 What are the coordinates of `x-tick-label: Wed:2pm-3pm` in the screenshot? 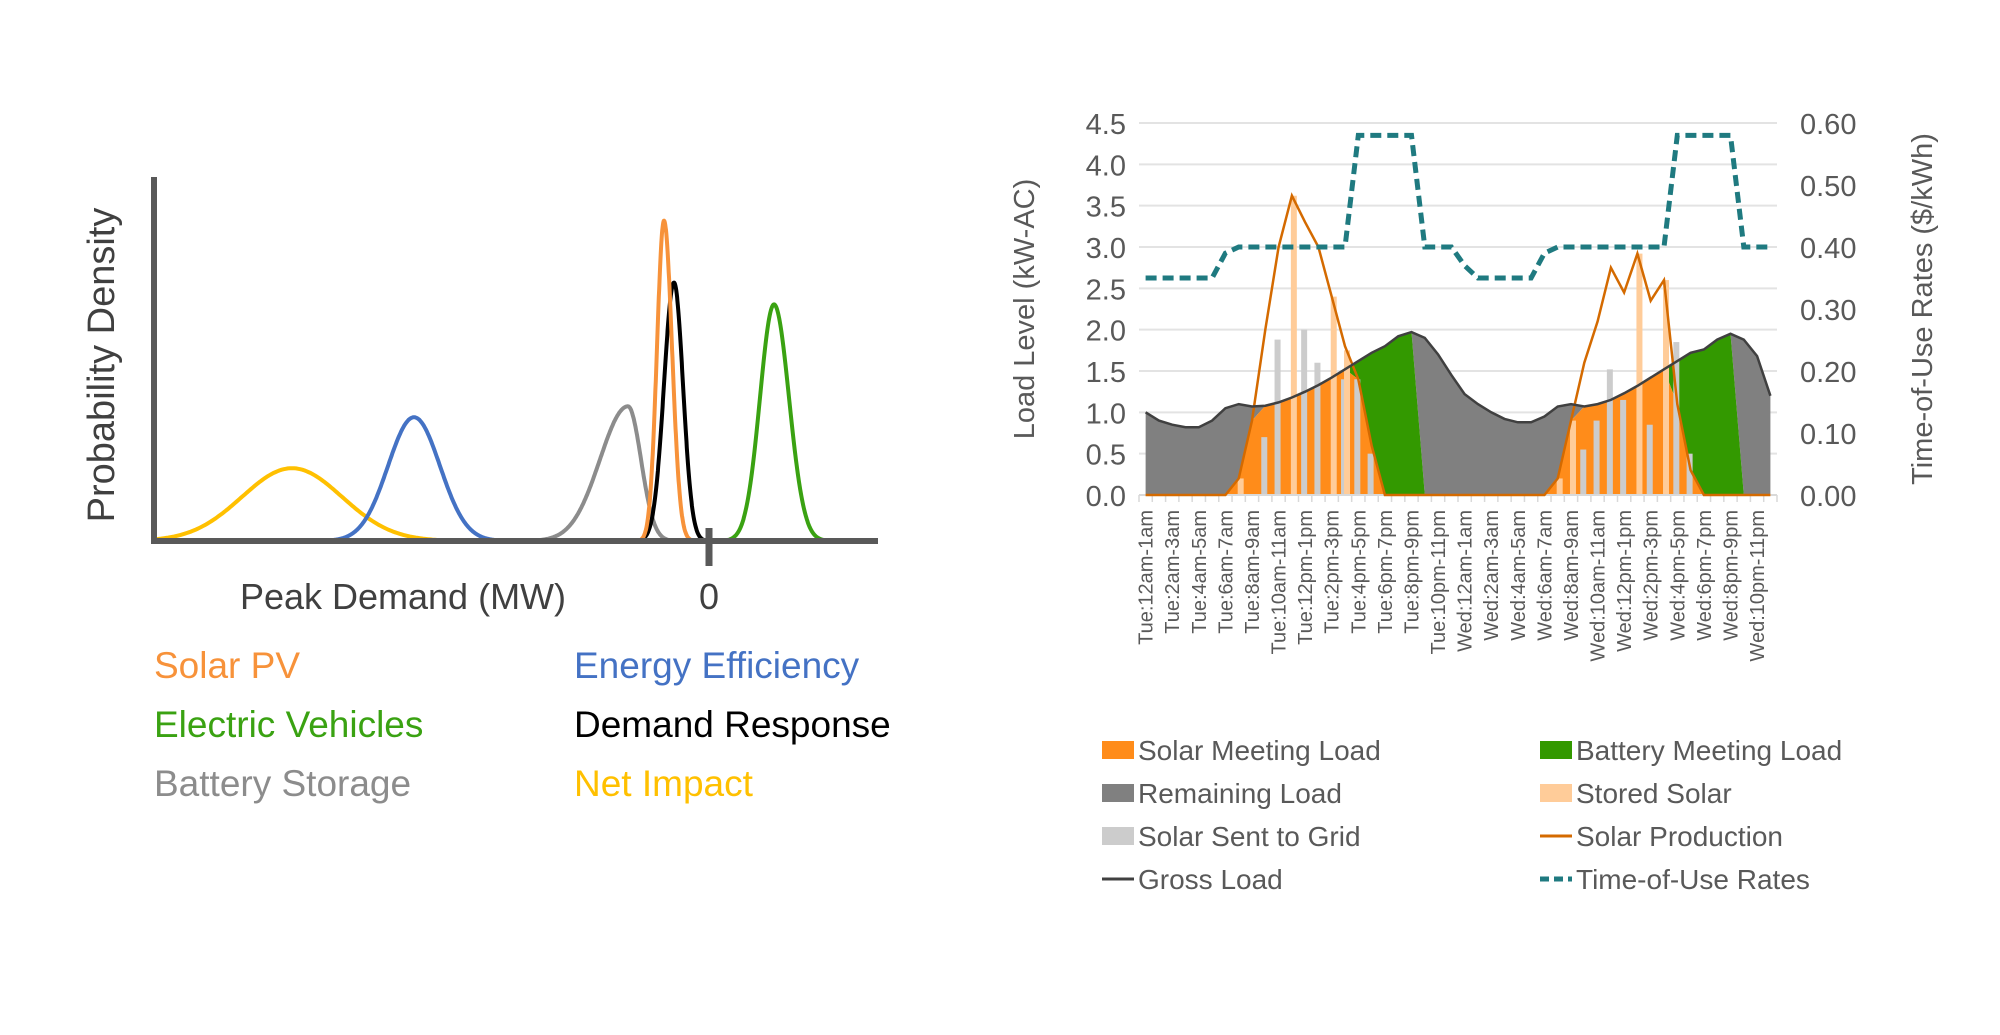 It's located at (1652, 575).